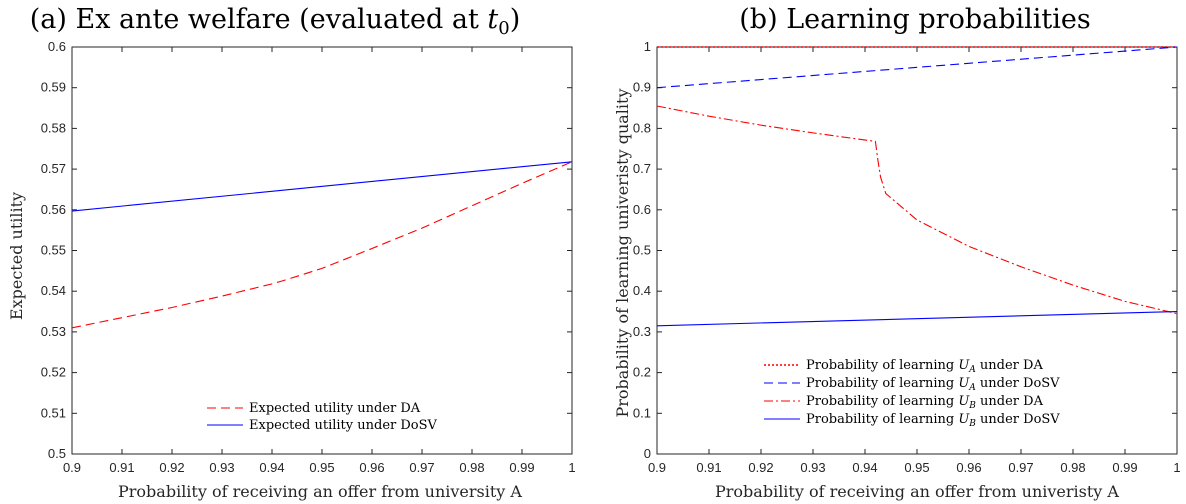 Image resolution: width=1186 pixels, height=504 pixels. Describe the element at coordinates (72, 467) in the screenshot. I see `chart-a-xtick-label: 0.9` at that location.